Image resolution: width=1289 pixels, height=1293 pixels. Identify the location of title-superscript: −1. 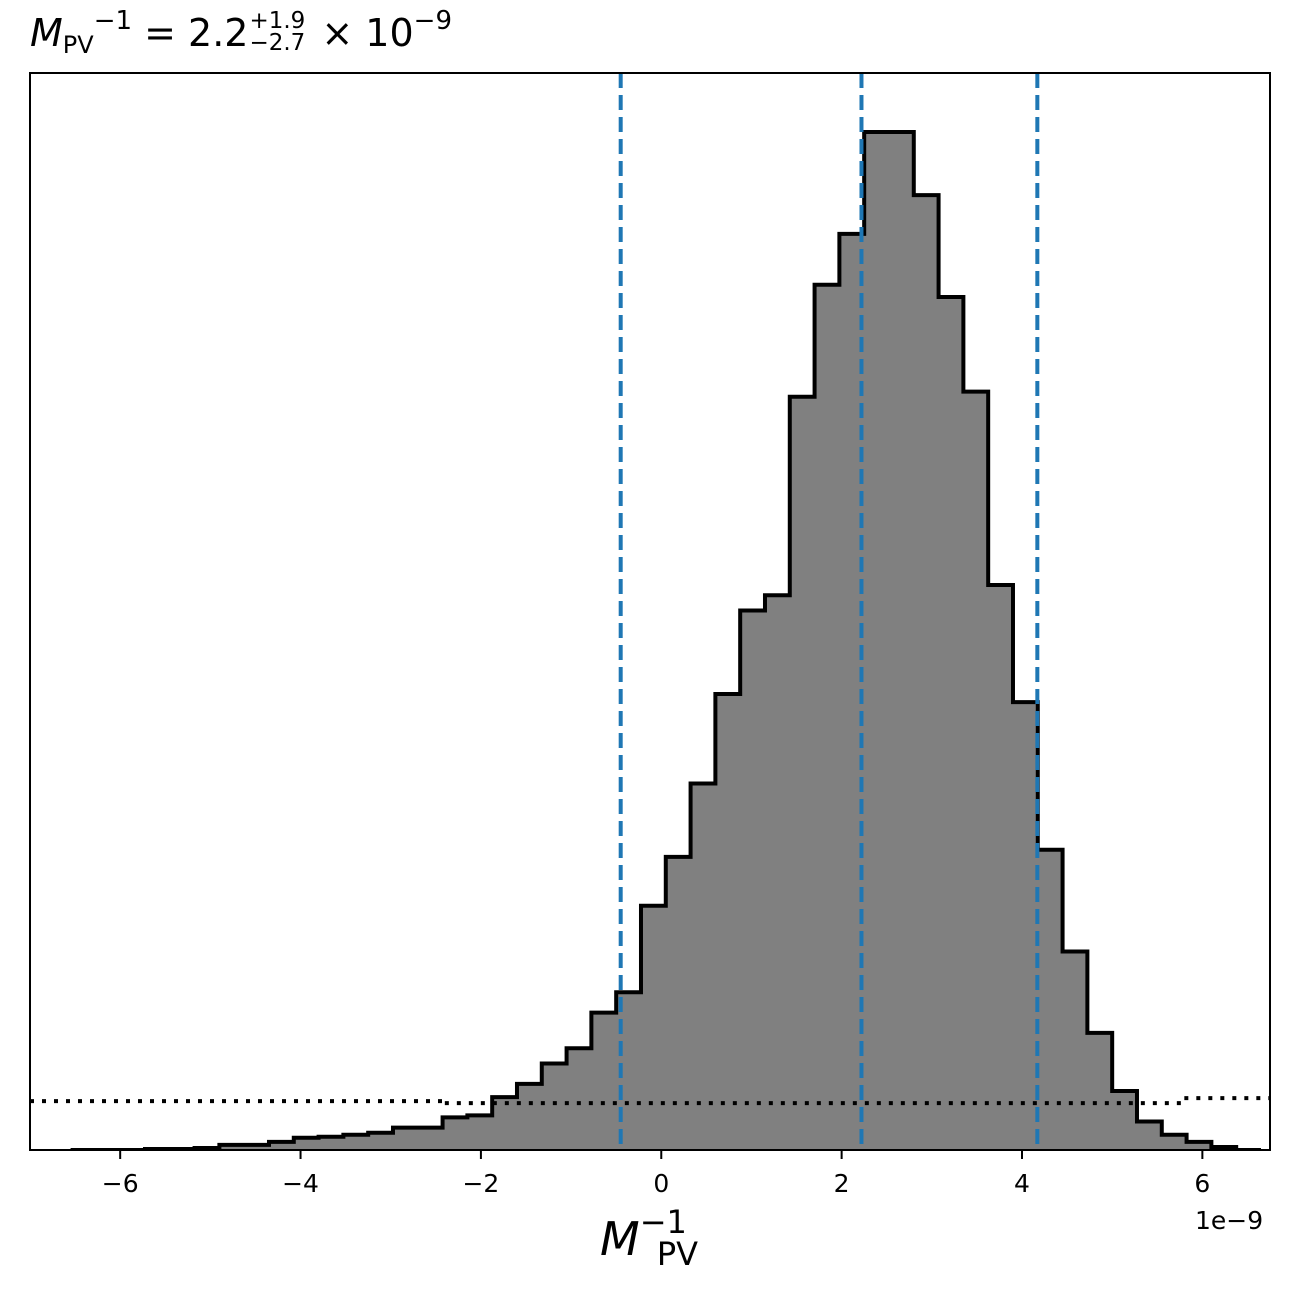
(113, 21).